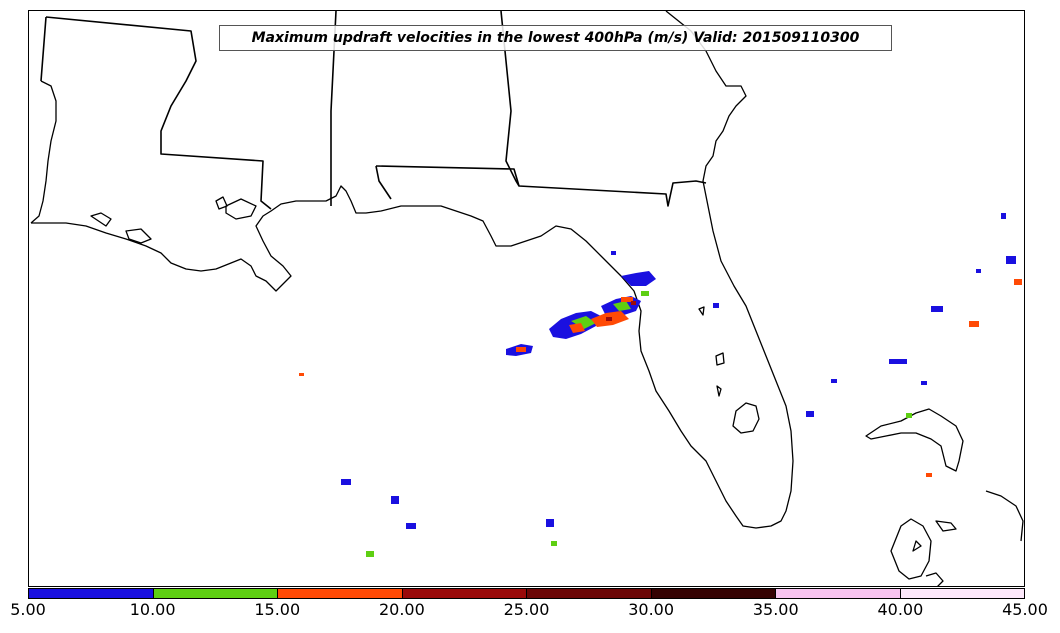 Image resolution: width=1060 pixels, height=633 pixels. Describe the element at coordinates (711, 351) in the screenshot. I see `florida-lakes` at that location.